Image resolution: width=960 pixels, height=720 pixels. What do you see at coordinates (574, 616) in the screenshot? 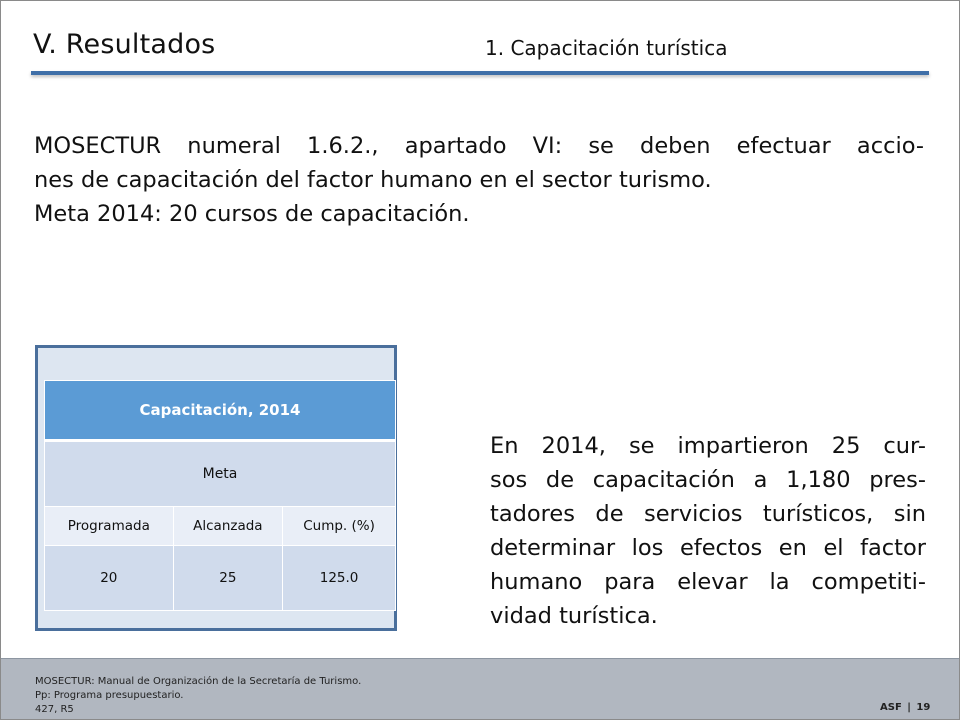
I see `summary-line: vidad turística.` at bounding box center [574, 616].